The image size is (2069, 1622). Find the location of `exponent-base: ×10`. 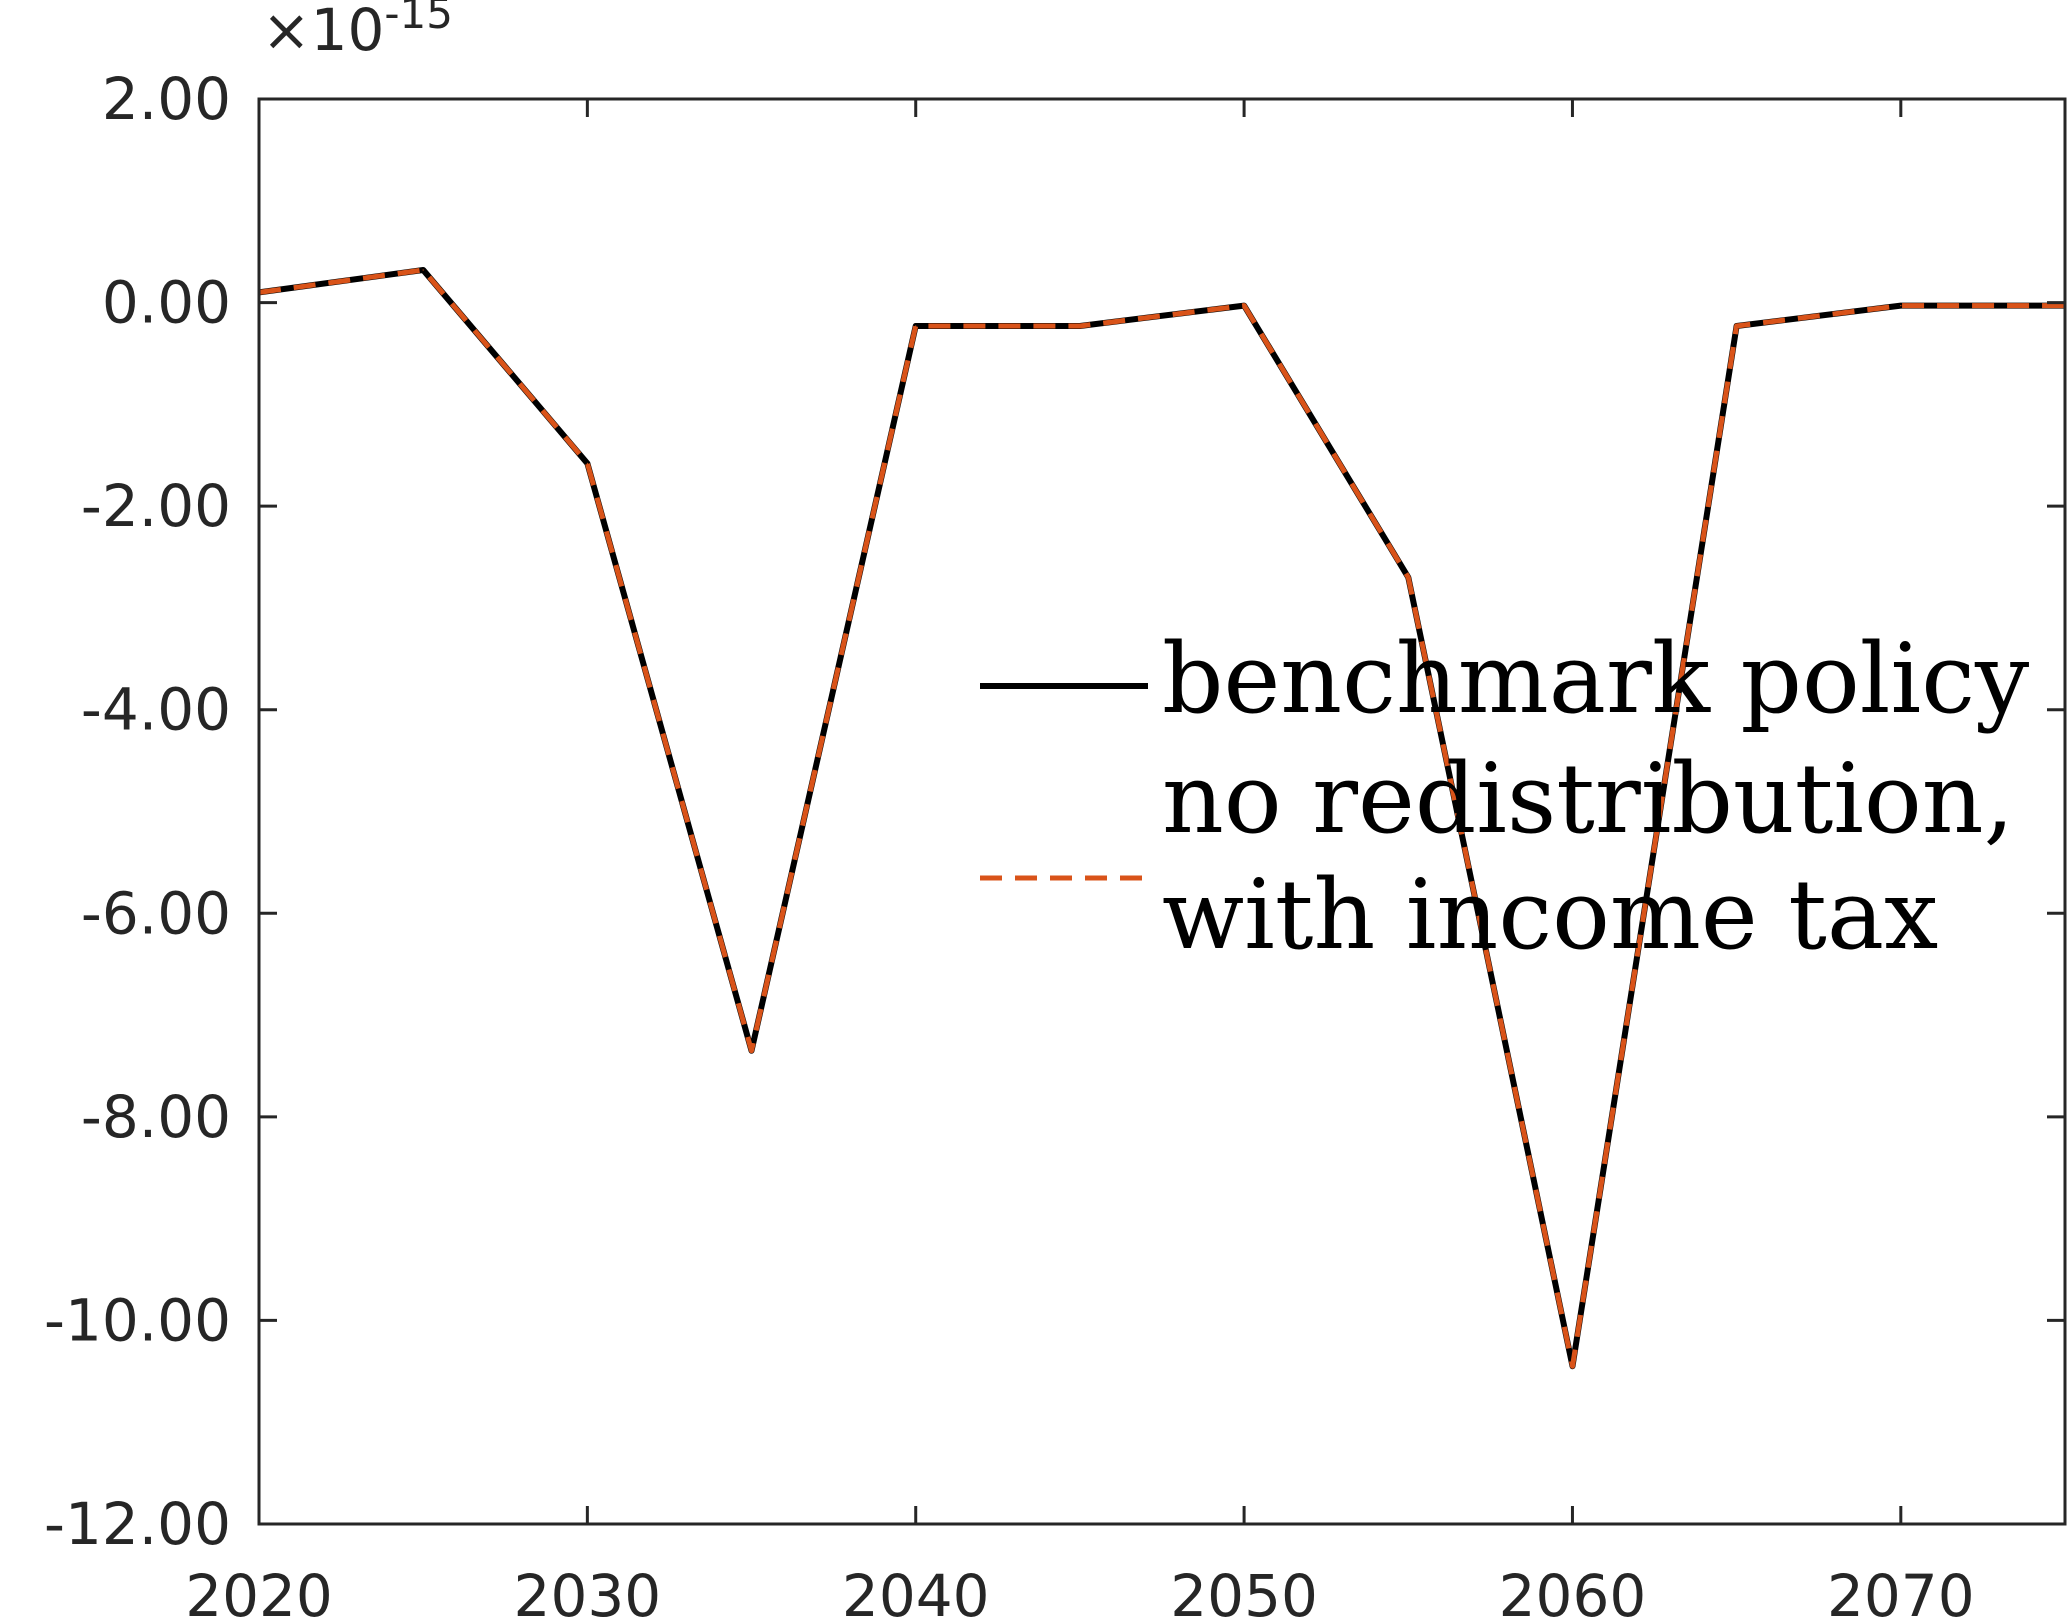

exponent-base: ×10 is located at coordinates (323, 32).